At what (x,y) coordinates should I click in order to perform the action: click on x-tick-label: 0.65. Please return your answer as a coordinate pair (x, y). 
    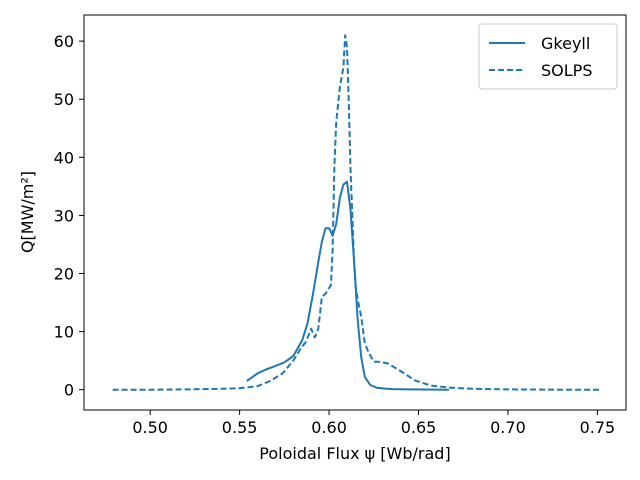
    Looking at the image, I should click on (419, 427).